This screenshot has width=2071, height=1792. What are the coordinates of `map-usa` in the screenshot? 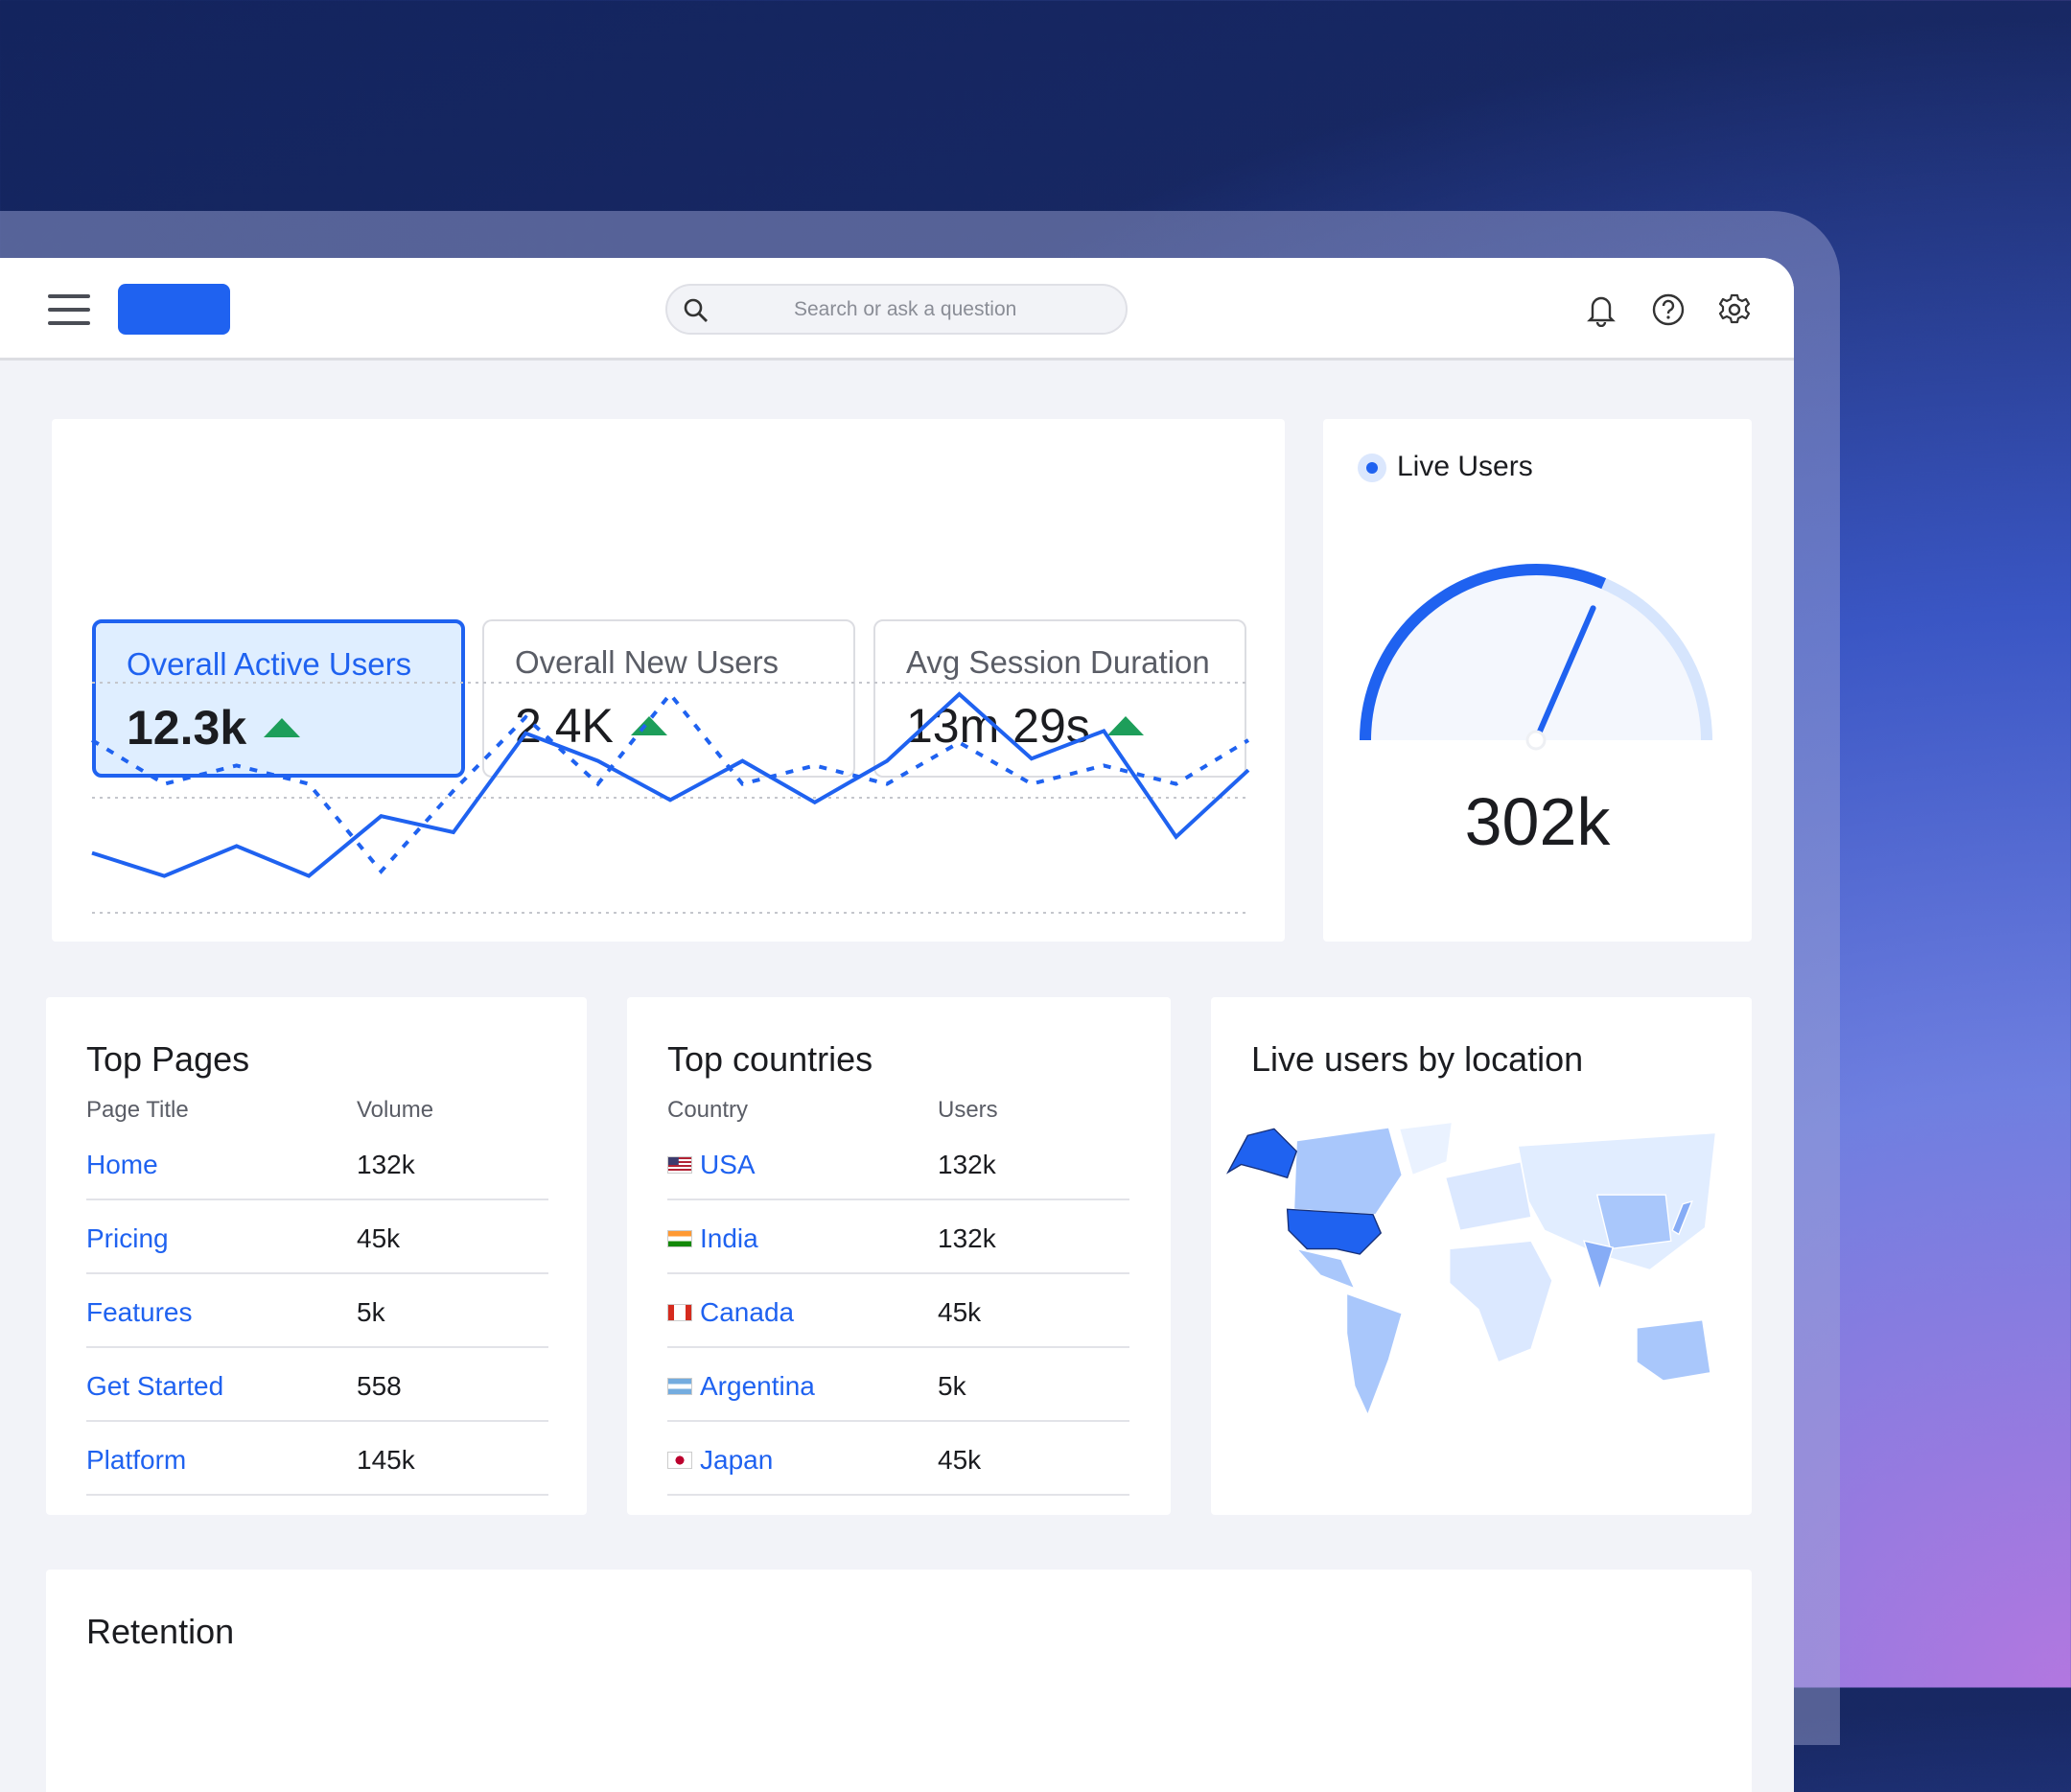 It's located at (1334, 1231).